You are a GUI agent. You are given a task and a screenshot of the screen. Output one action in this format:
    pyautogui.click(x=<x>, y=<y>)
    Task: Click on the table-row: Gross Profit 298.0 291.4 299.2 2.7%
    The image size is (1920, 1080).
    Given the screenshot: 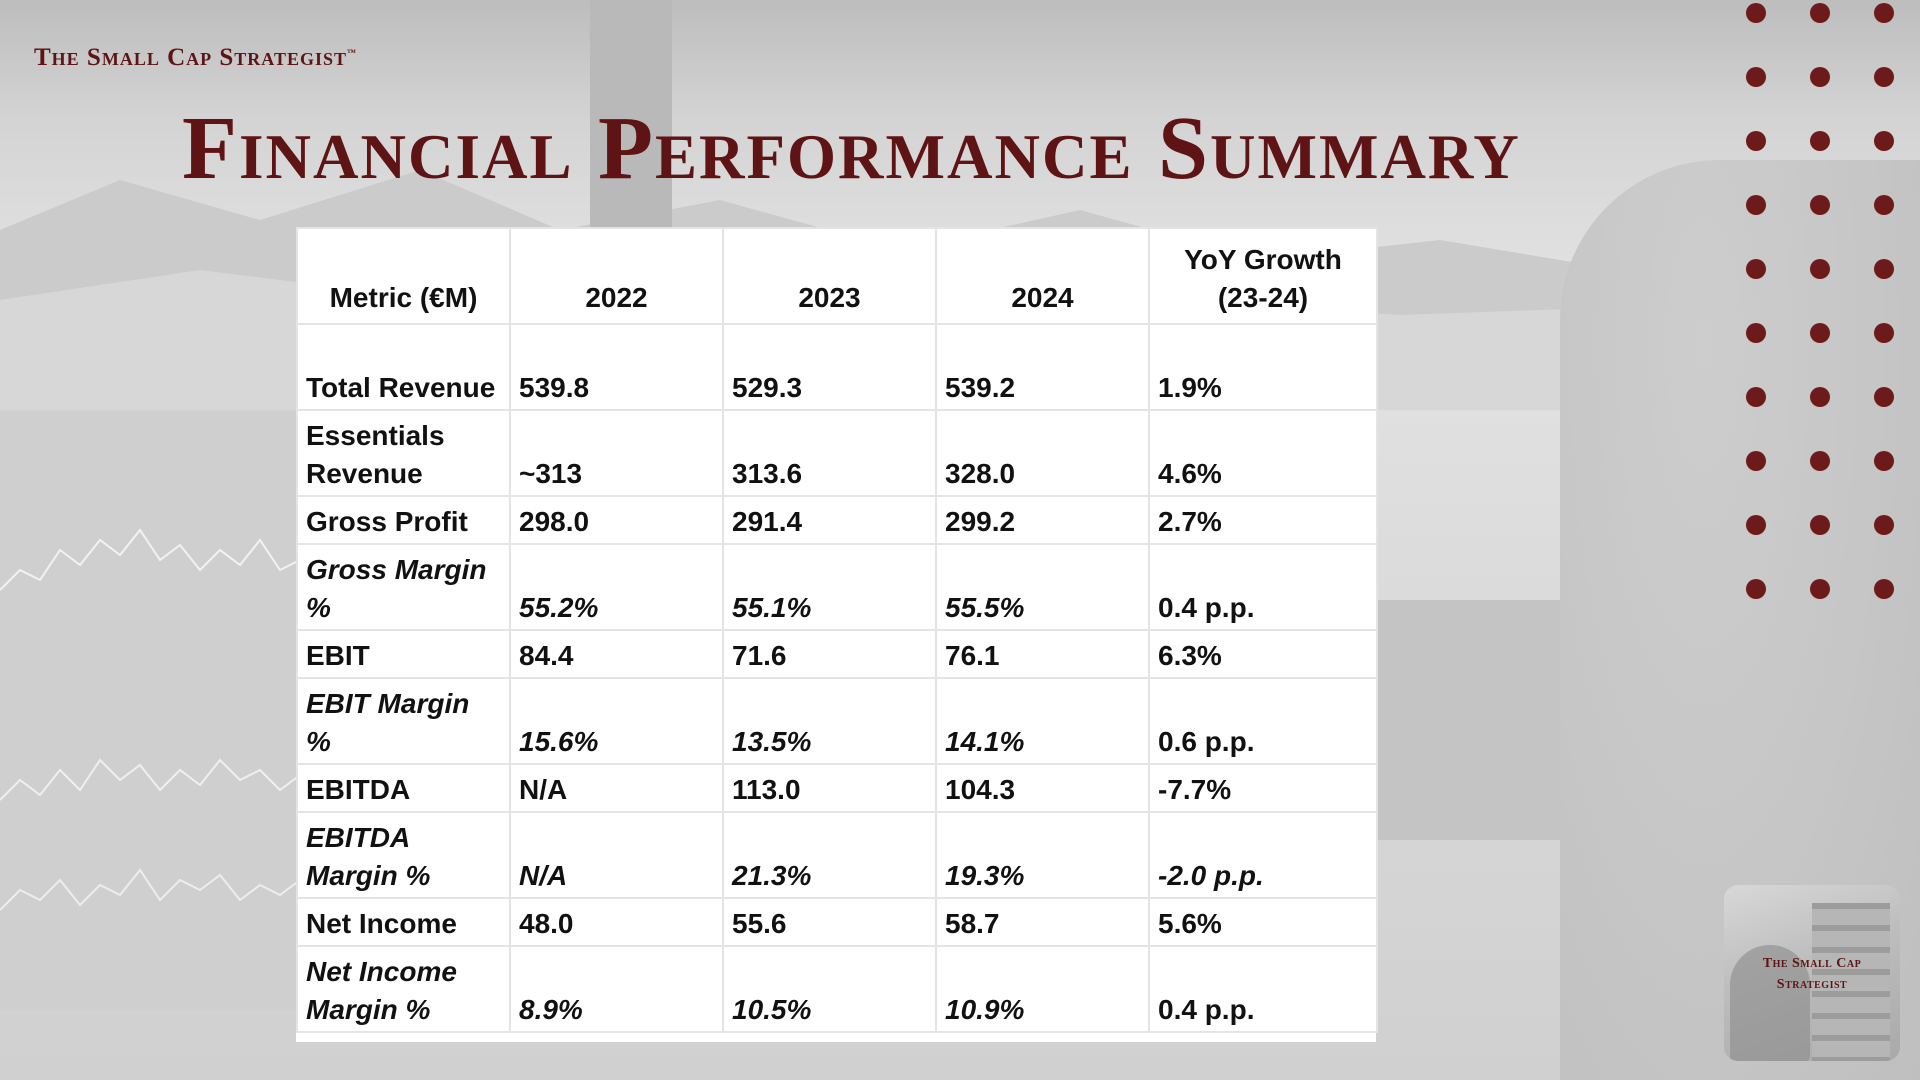 What is the action you would take?
    pyautogui.click(x=837, y=520)
    